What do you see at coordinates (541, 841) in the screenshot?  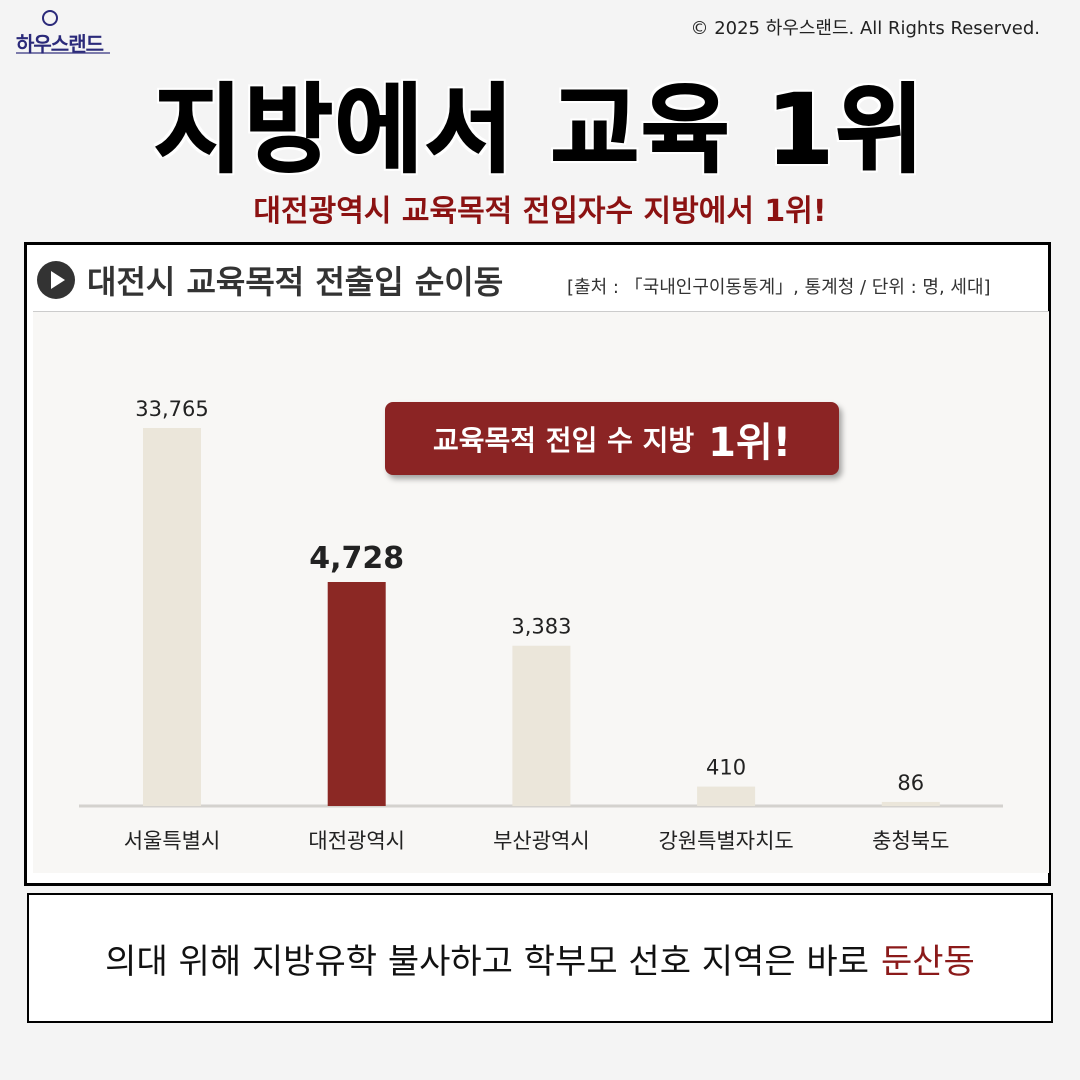 I see `category-label: 부산광역시` at bounding box center [541, 841].